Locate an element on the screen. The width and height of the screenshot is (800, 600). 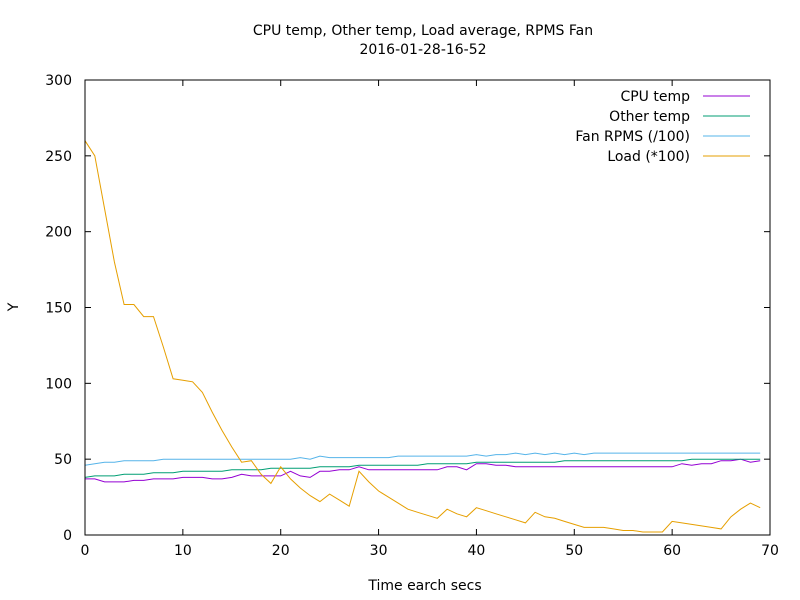
legend-label: Fan RPMS (/100) is located at coordinates (632, 137).